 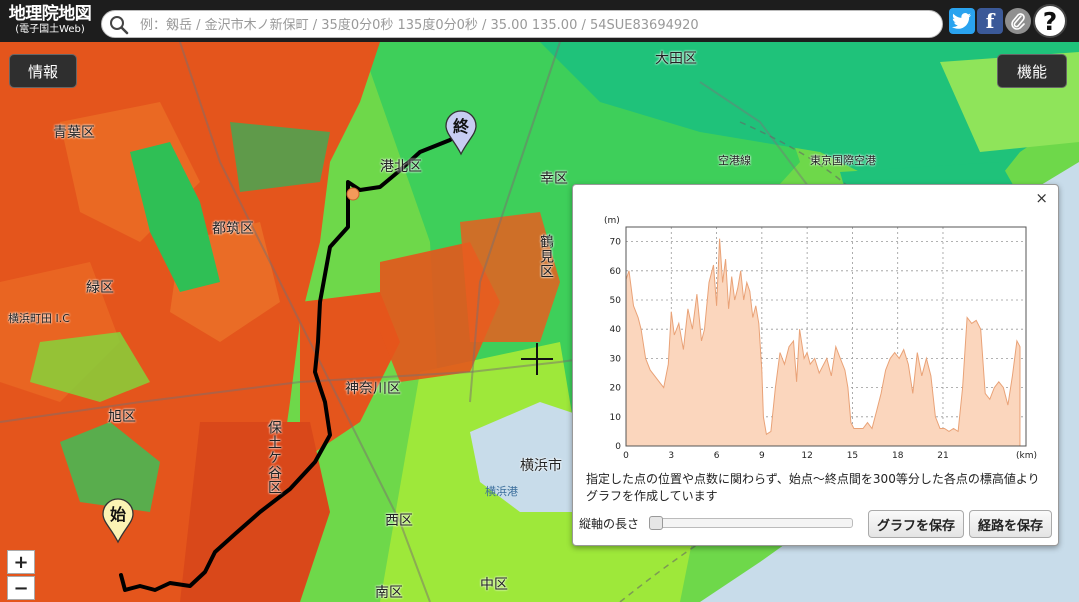 I want to click on place-label-nishi: 西区, so click(x=399, y=521).